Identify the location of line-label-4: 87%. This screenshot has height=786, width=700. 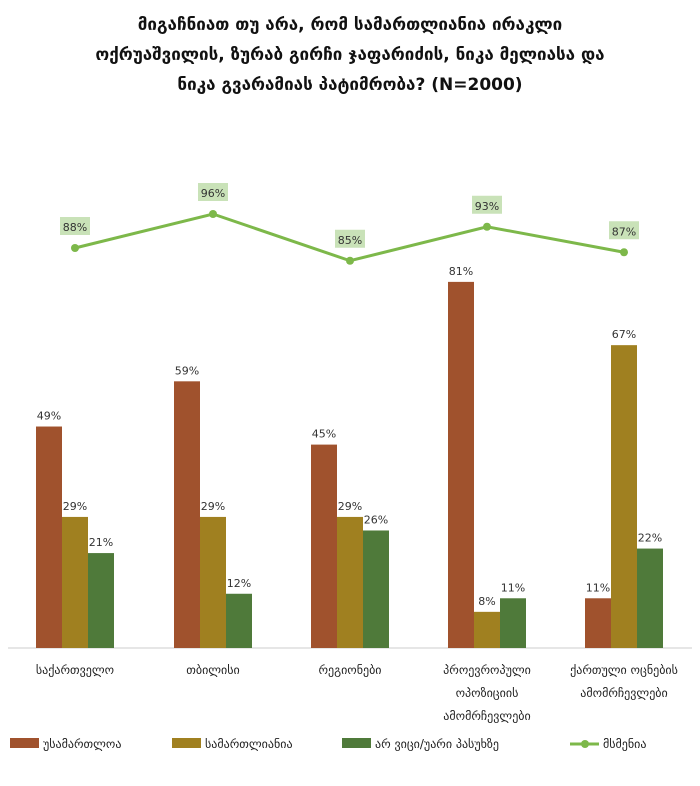
(624, 231).